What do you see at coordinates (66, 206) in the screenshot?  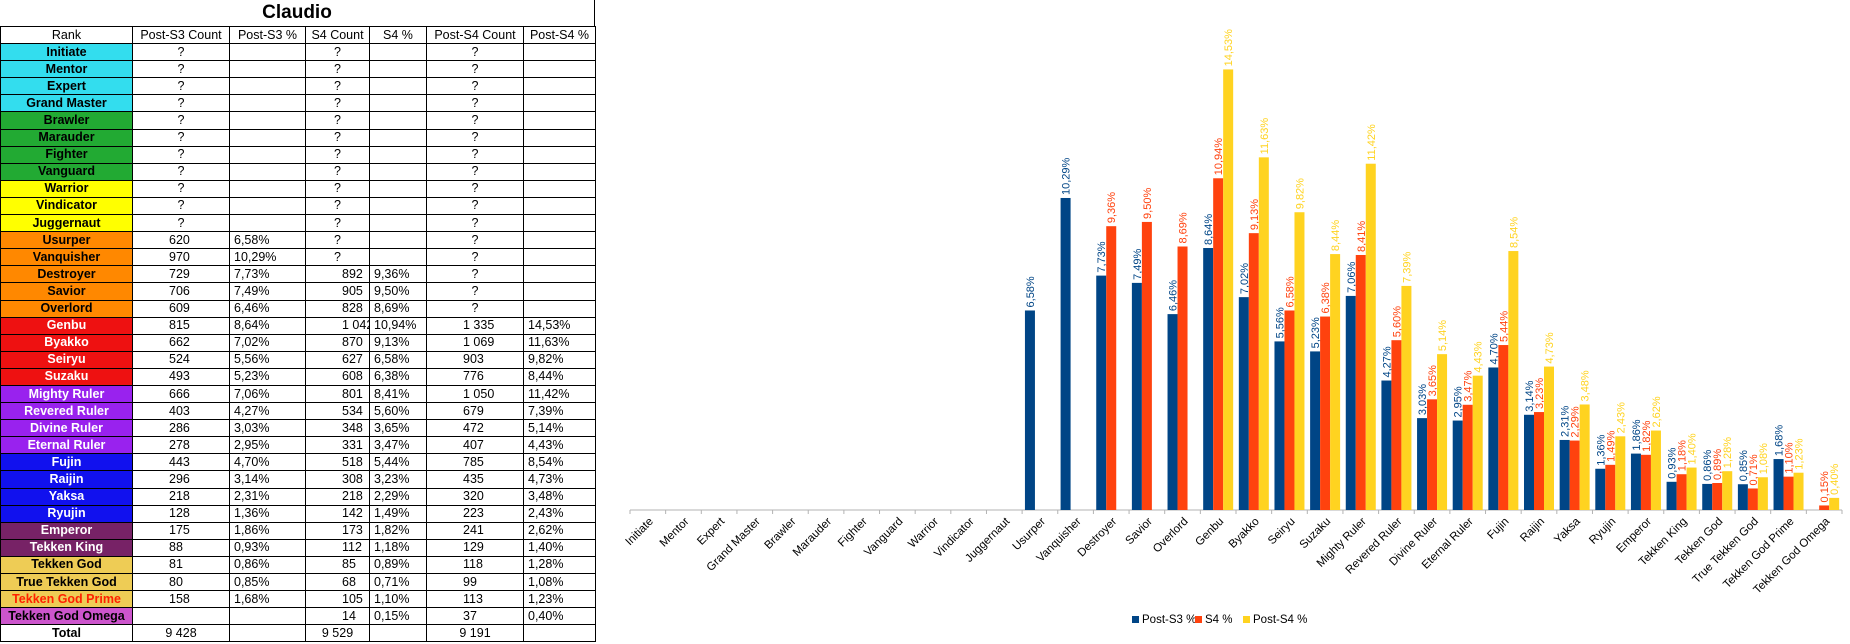 I see `rank-cell: Vindicator` at bounding box center [66, 206].